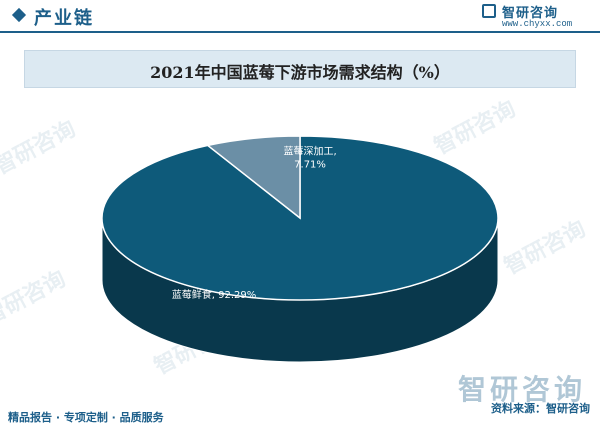 The image size is (600, 431). I want to click on logo-url: www.chyxx.com, so click(537, 24).